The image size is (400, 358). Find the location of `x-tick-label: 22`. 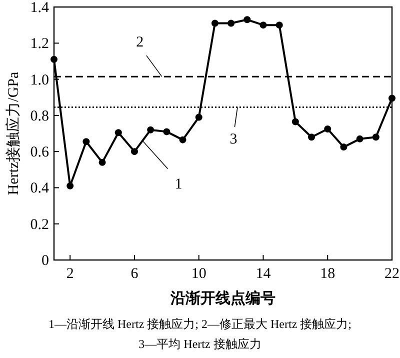

x-tick-label: 22 is located at coordinates (392, 274).